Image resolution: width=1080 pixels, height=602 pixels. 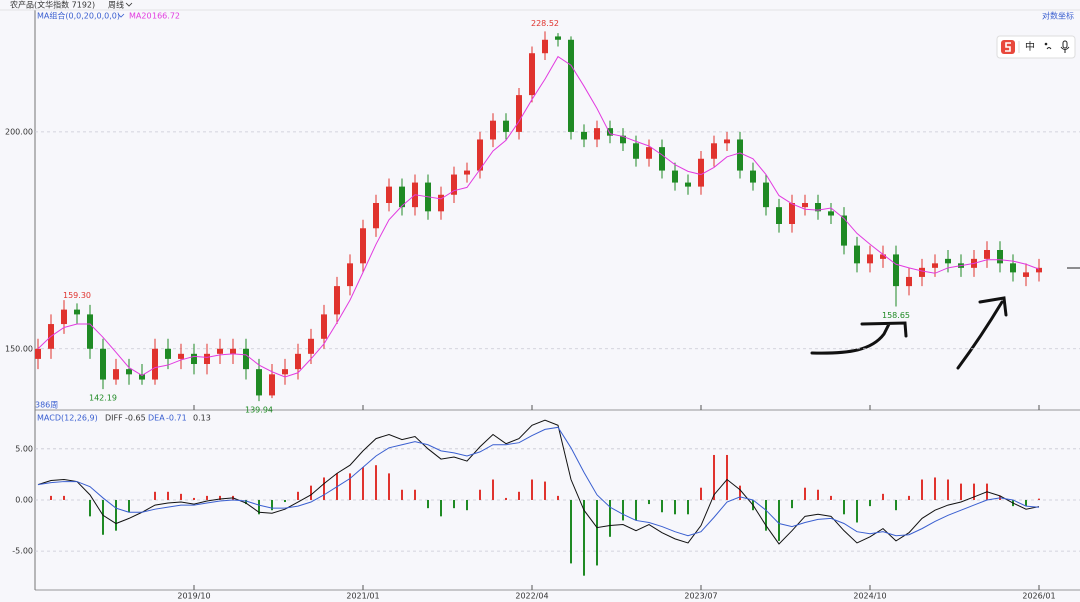 What do you see at coordinates (362, 596) in the screenshot?
I see `x-tick-label: 2021/01` at bounding box center [362, 596].